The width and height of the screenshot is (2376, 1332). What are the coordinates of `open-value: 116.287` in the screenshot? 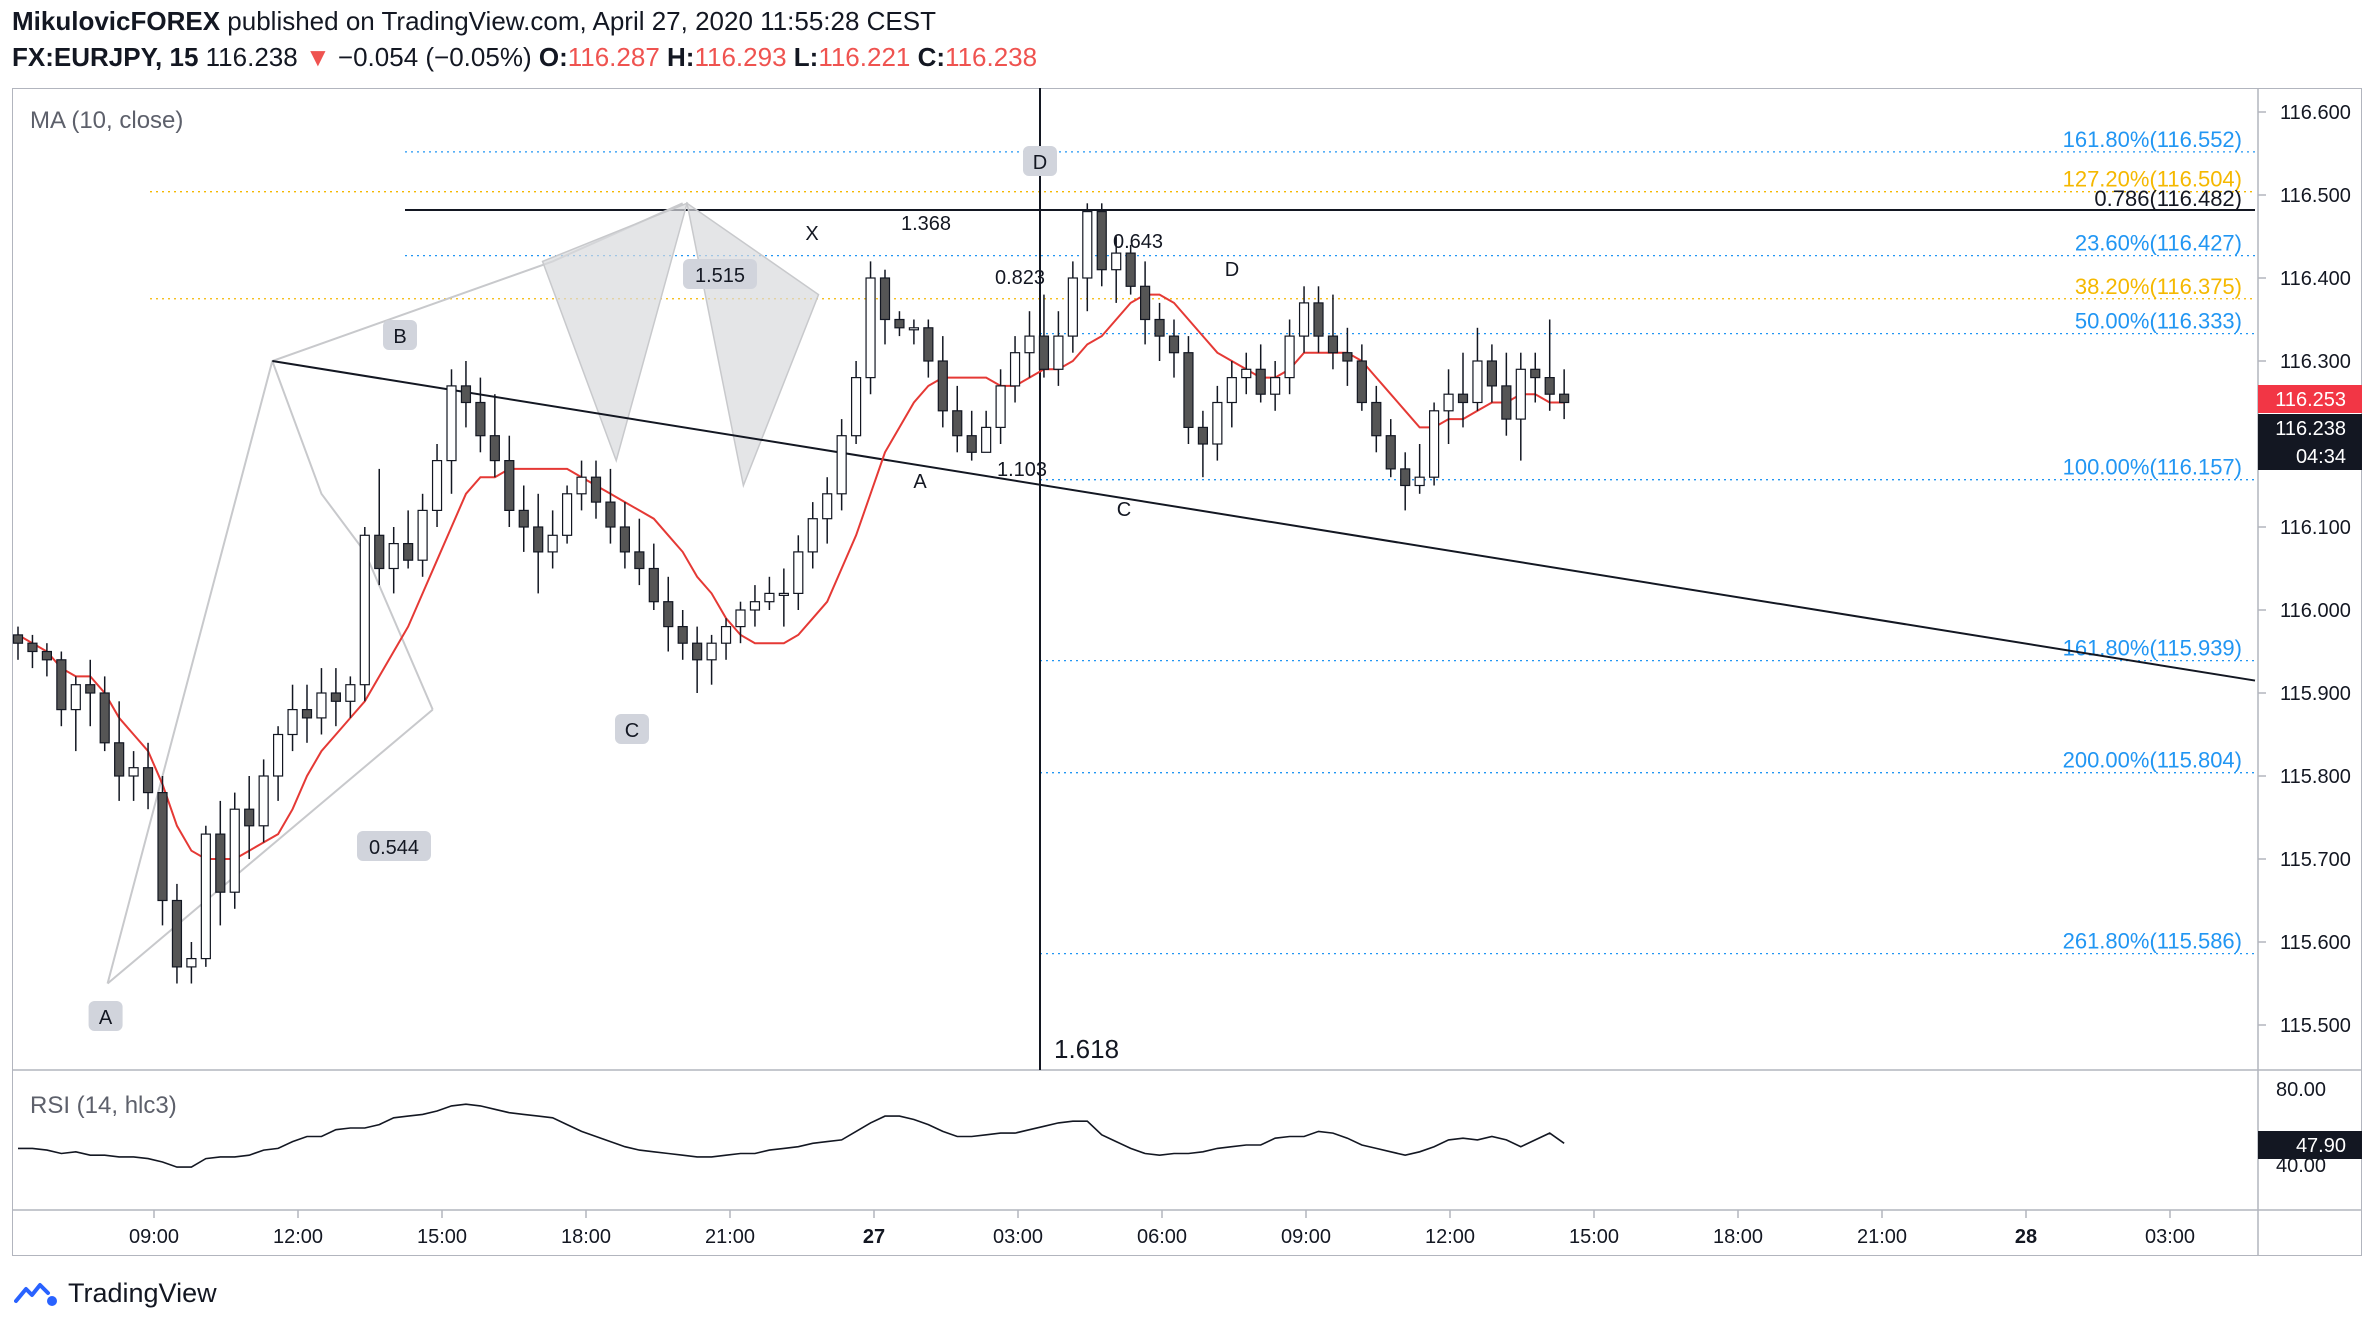 It's located at (613, 57).